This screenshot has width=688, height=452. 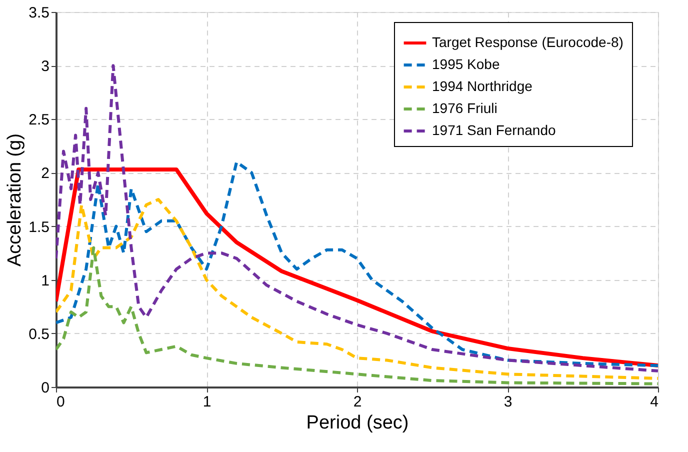 What do you see at coordinates (465, 108) in the screenshot?
I see `legend-label: 1976 Friuli` at bounding box center [465, 108].